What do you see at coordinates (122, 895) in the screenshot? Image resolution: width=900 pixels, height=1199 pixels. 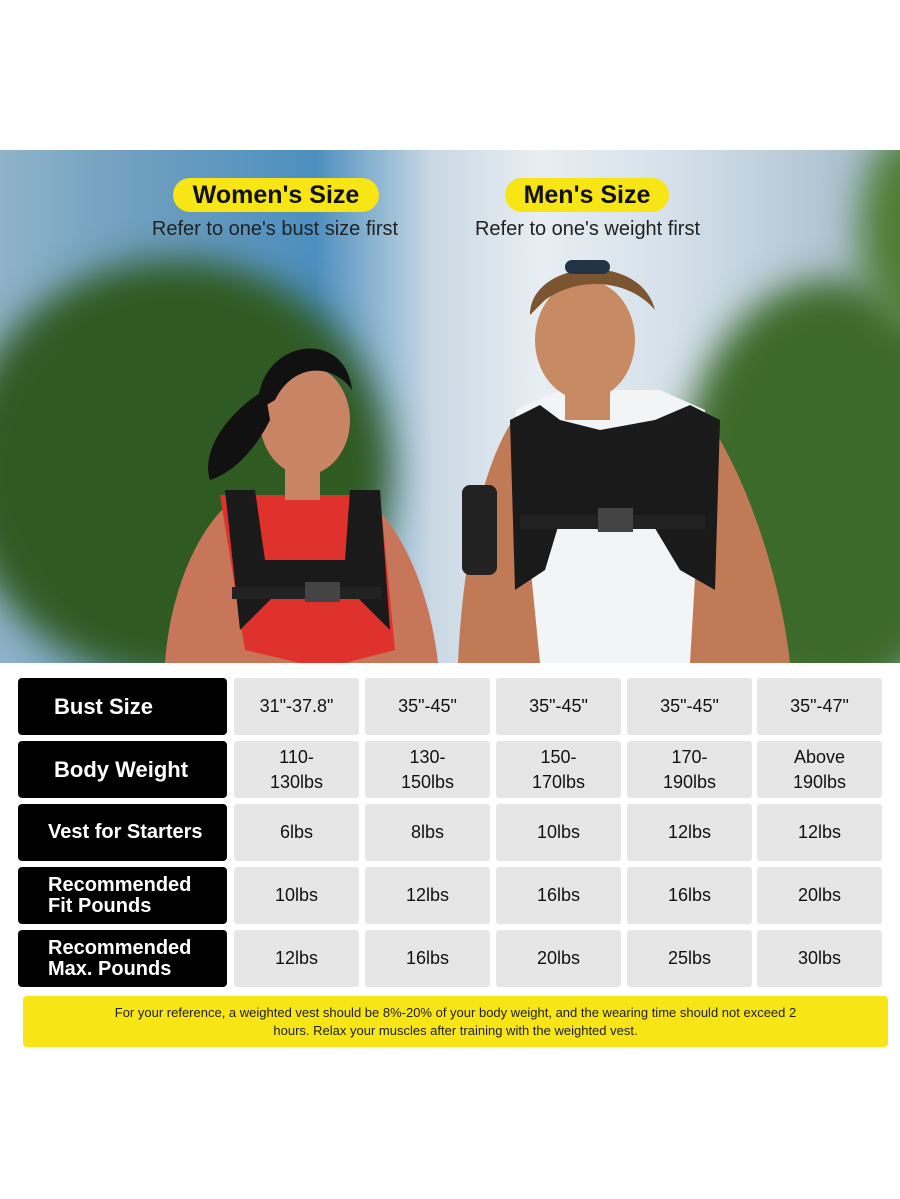 I see `row-label: Recommended Fit Pounds` at bounding box center [122, 895].